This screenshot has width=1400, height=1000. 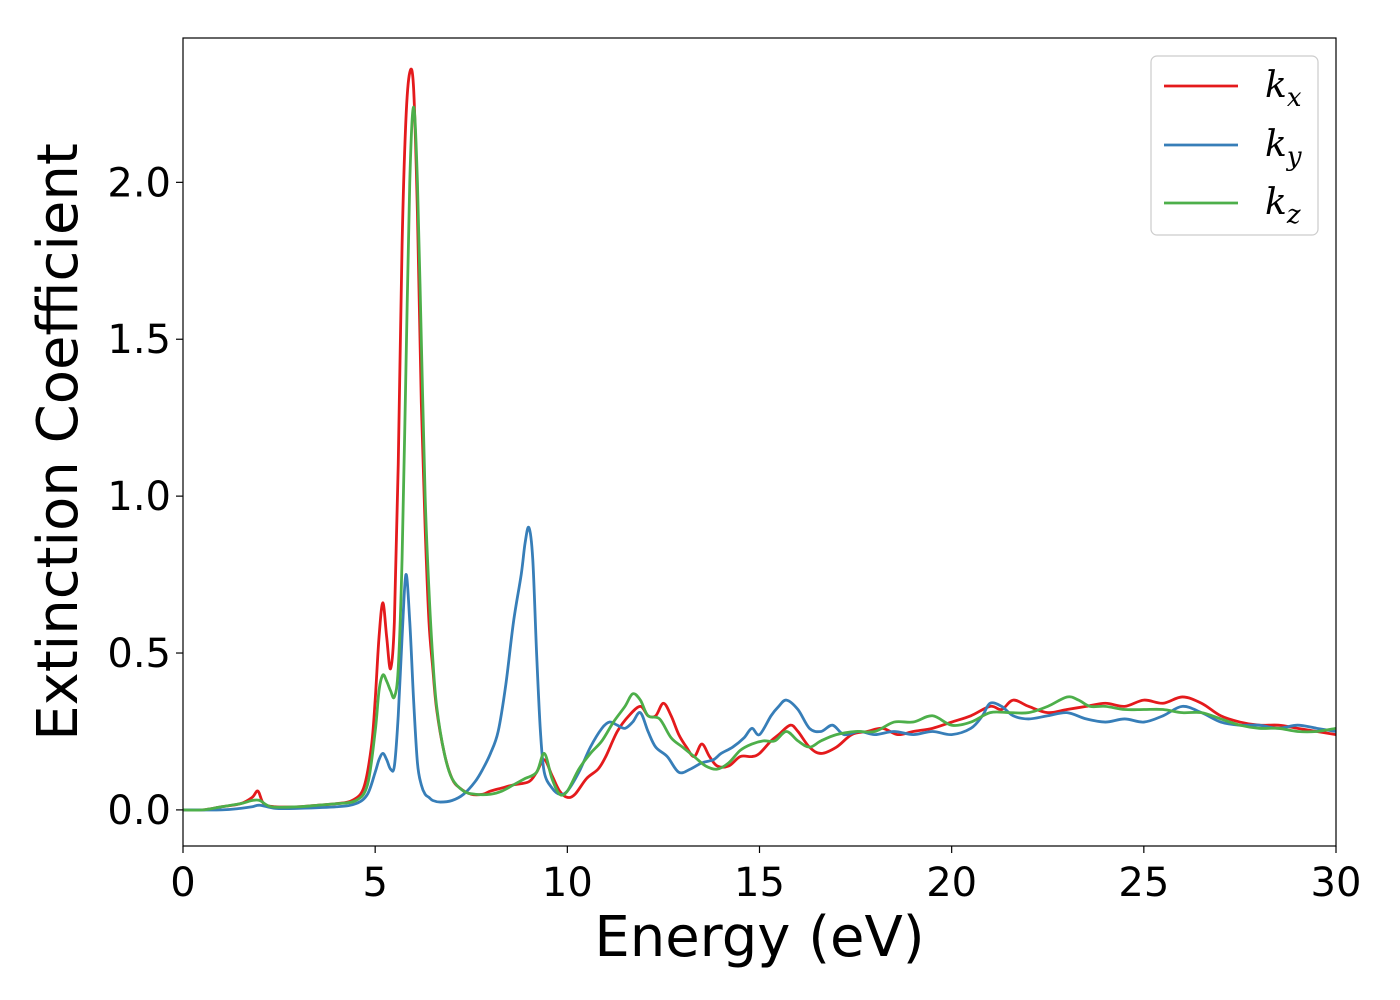 I want to click on y-tick-label: 1.0, so click(x=139, y=497).